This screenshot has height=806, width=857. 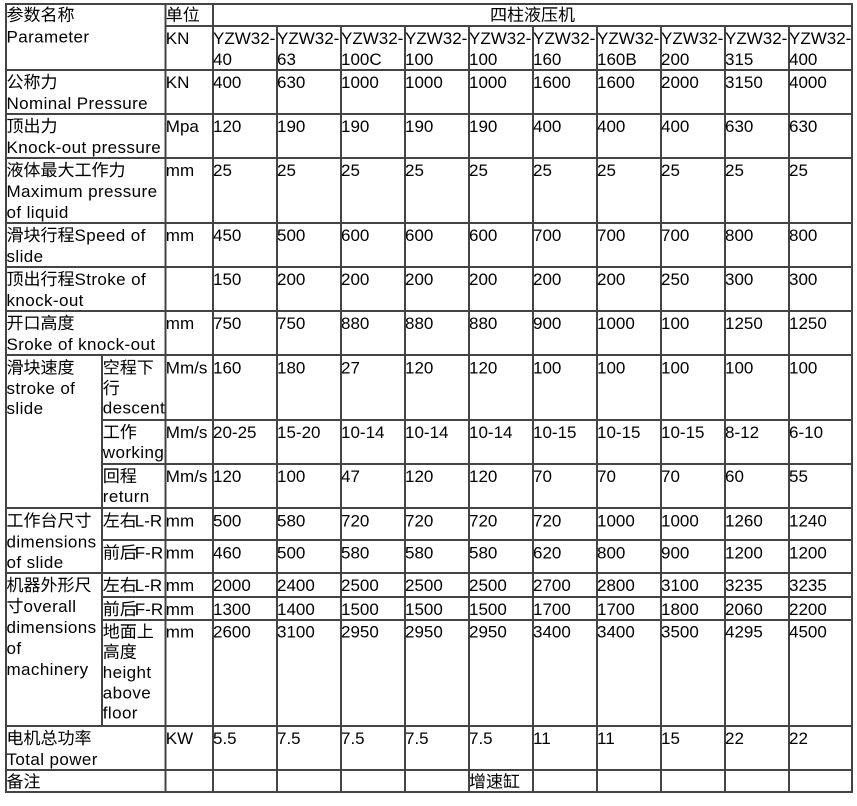 What do you see at coordinates (126, 496) in the screenshot?
I see `svg-text: return` at bounding box center [126, 496].